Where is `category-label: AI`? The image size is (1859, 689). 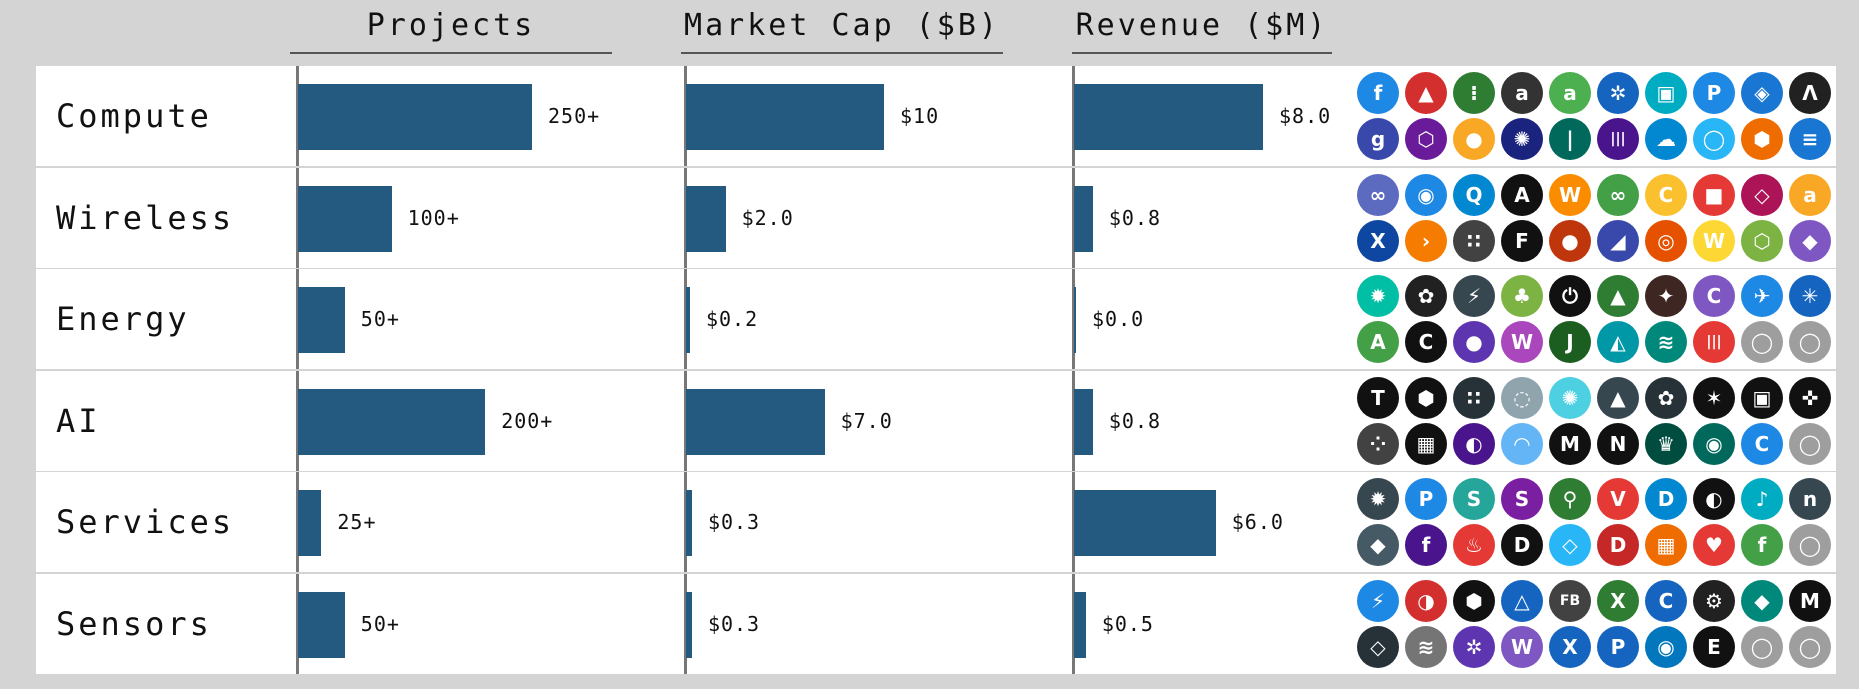 category-label: AI is located at coordinates (78, 420).